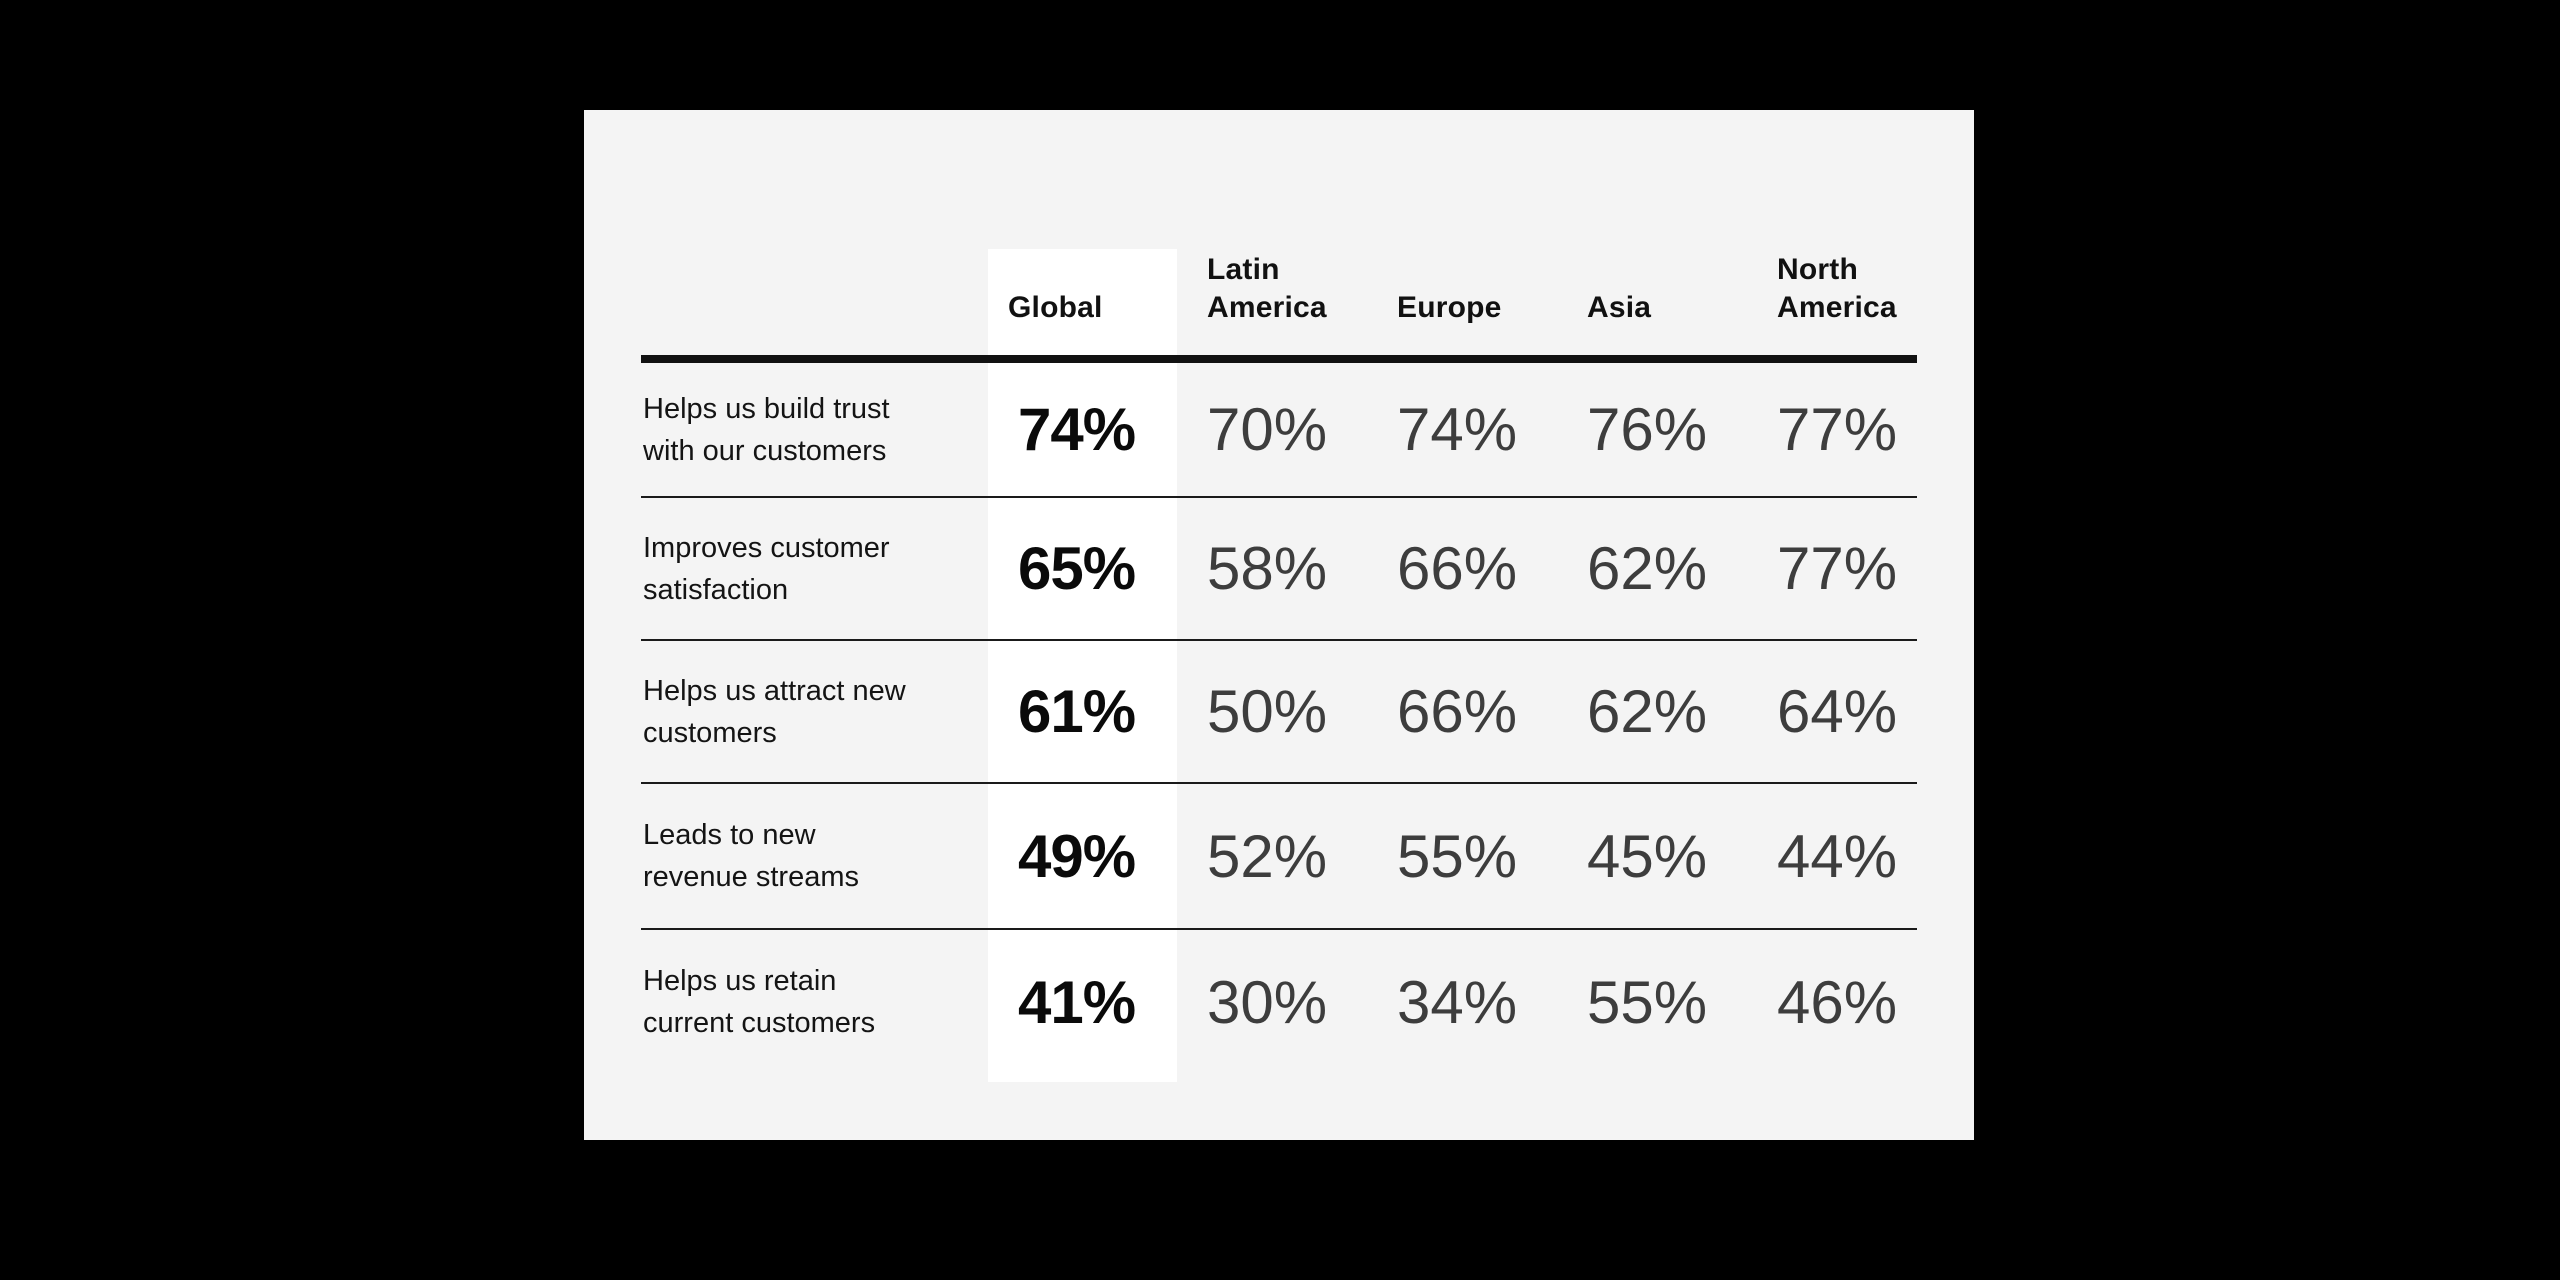 Image resolution: width=2560 pixels, height=1280 pixels. I want to click on header-line2: Global, so click(1055, 307).